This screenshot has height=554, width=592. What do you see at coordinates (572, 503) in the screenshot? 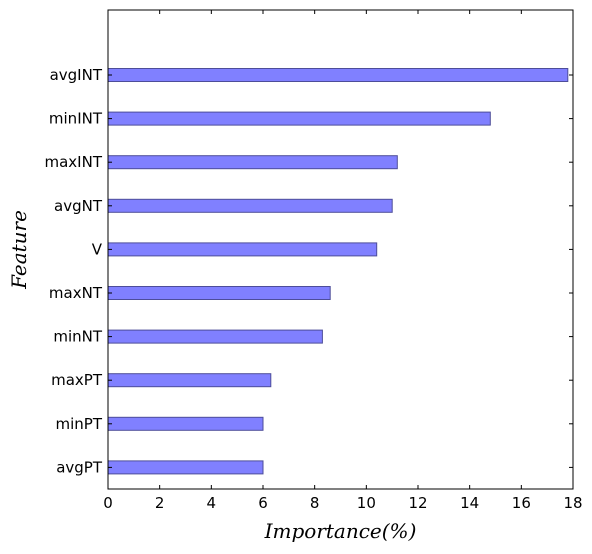
I see `x-tick-label-18: 18` at bounding box center [572, 503].